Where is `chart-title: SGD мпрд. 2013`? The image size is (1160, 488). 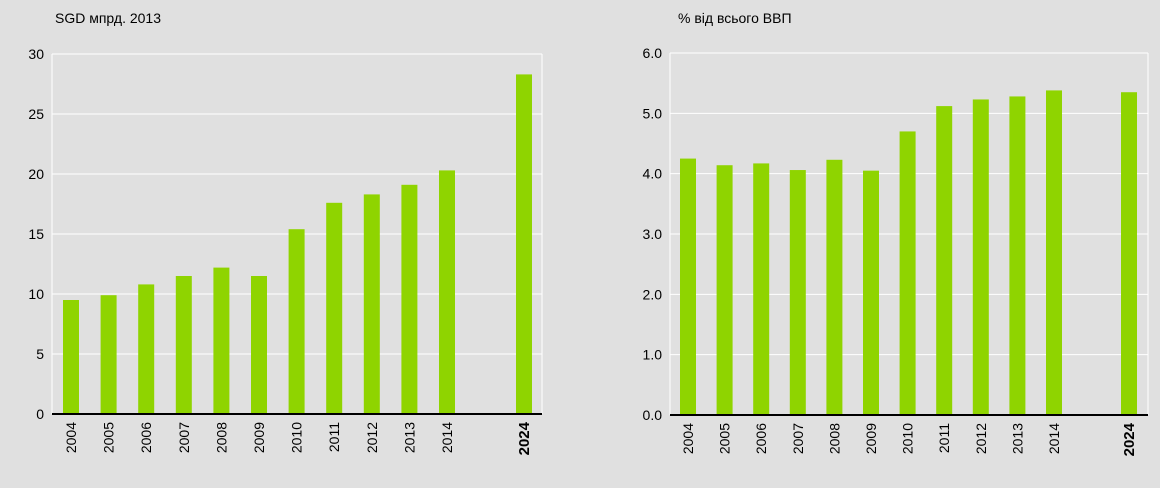 chart-title: SGD мпрд. 2013 is located at coordinates (108, 18).